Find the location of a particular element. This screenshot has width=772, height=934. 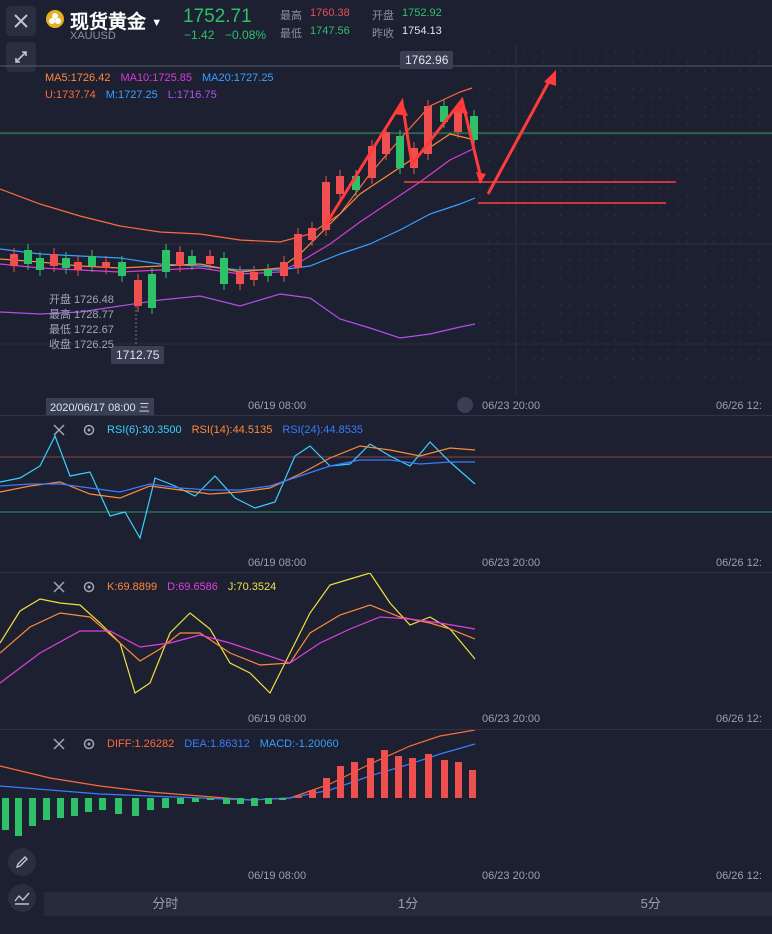

time-axis-label-2: 06/23 20:00 is located at coordinates (511, 406).